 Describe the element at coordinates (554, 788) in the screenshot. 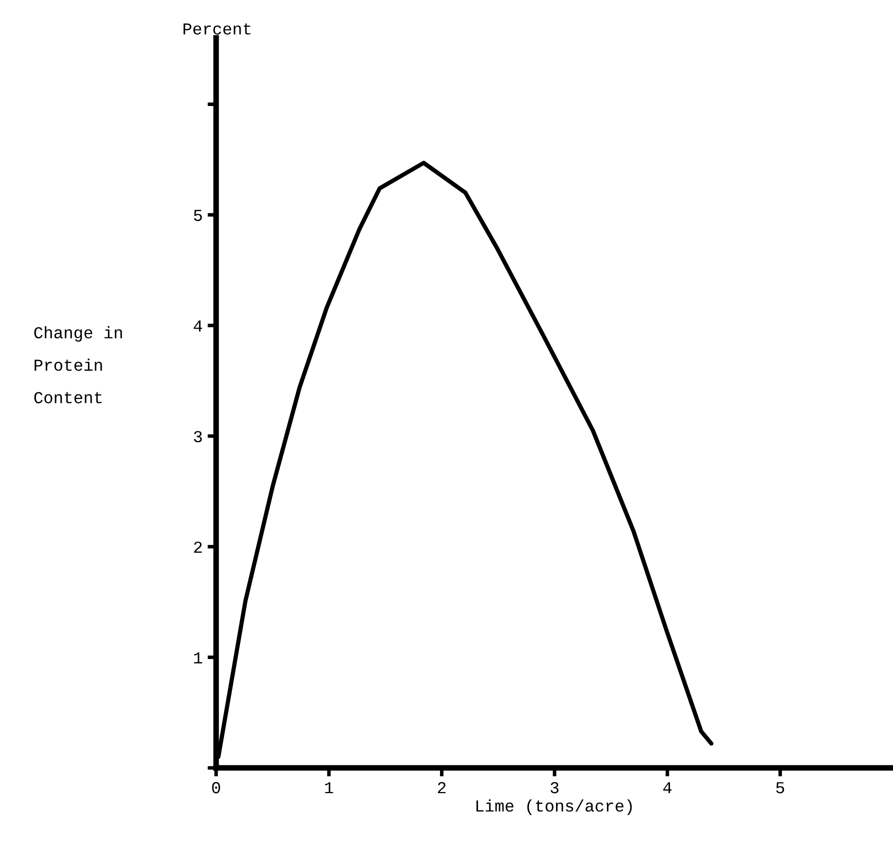

I see `x-tick-label: 3` at that location.